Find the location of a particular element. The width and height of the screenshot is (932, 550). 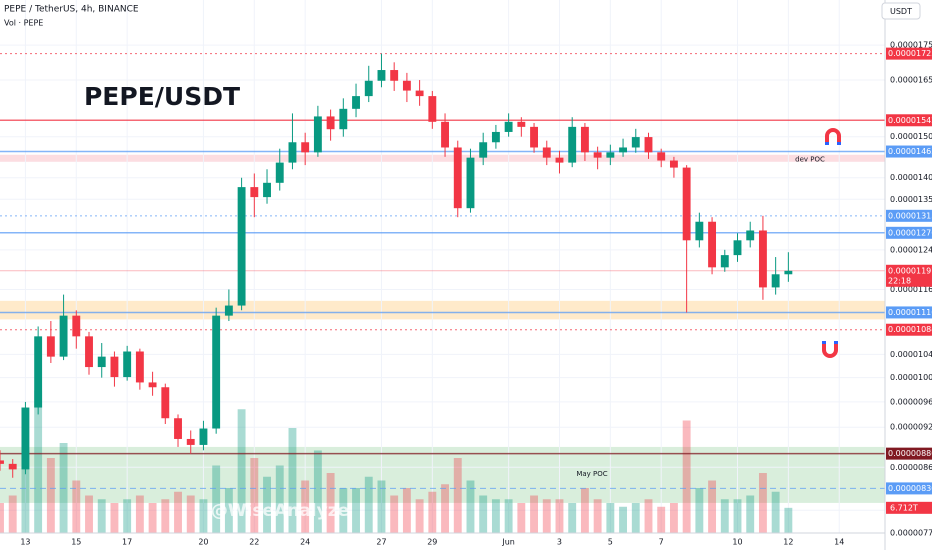

x-tick-label: 17 is located at coordinates (127, 542).